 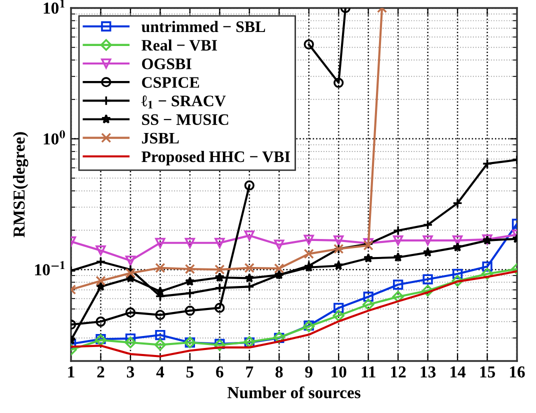 What do you see at coordinates (204, 26) in the screenshot?
I see `legend-label: untrimmed − SBL` at bounding box center [204, 26].